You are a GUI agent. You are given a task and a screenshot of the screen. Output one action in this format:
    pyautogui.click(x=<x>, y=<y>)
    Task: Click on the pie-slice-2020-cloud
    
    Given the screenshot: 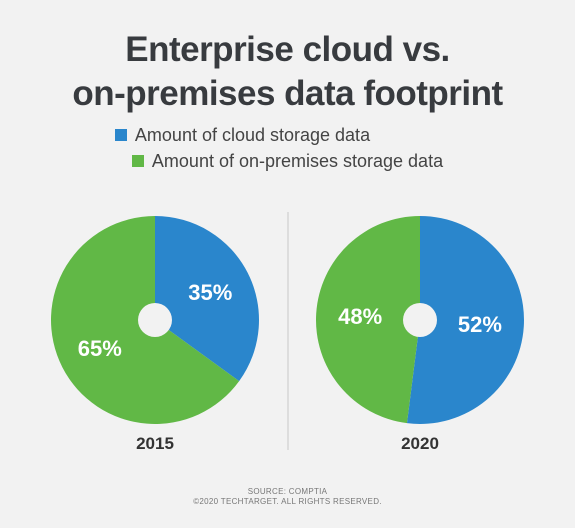 What is the action you would take?
    pyautogui.click(x=465, y=320)
    